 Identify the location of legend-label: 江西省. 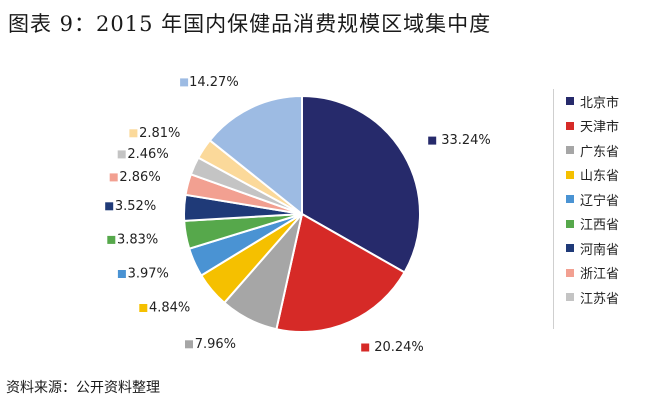
(600, 226).